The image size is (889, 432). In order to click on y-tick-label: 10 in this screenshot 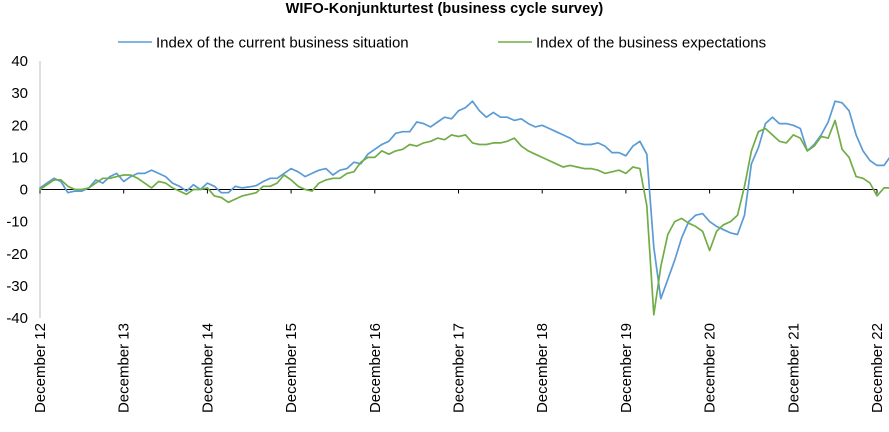, I will do `click(19, 157)`.